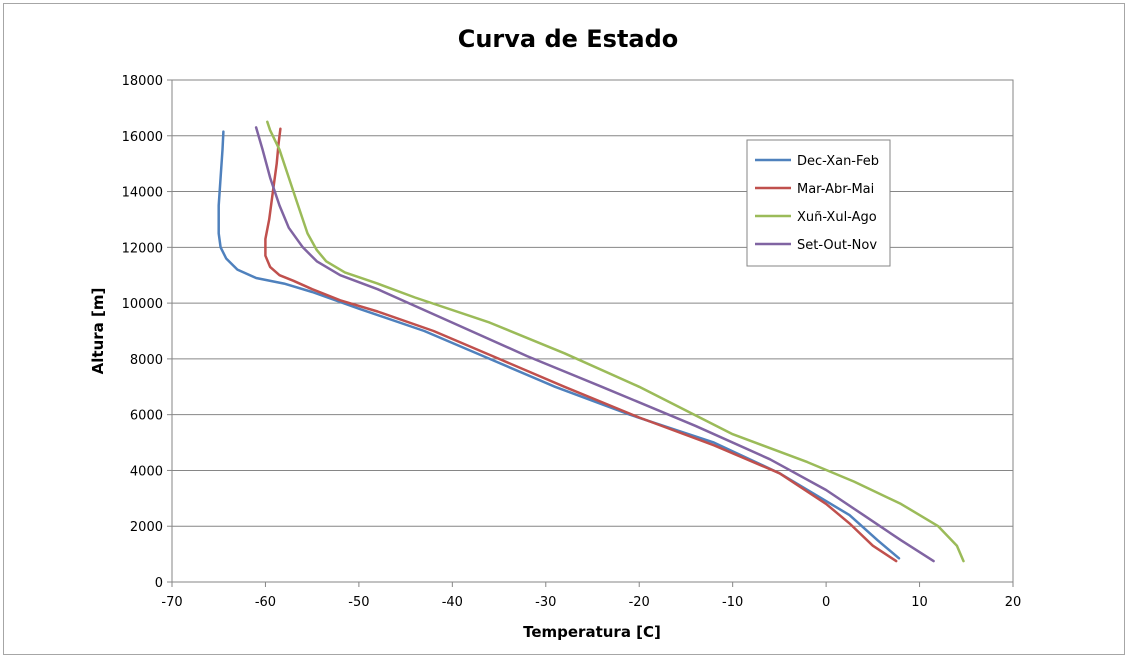  What do you see at coordinates (919, 602) in the screenshot?
I see `x-tick-label: 10` at bounding box center [919, 602].